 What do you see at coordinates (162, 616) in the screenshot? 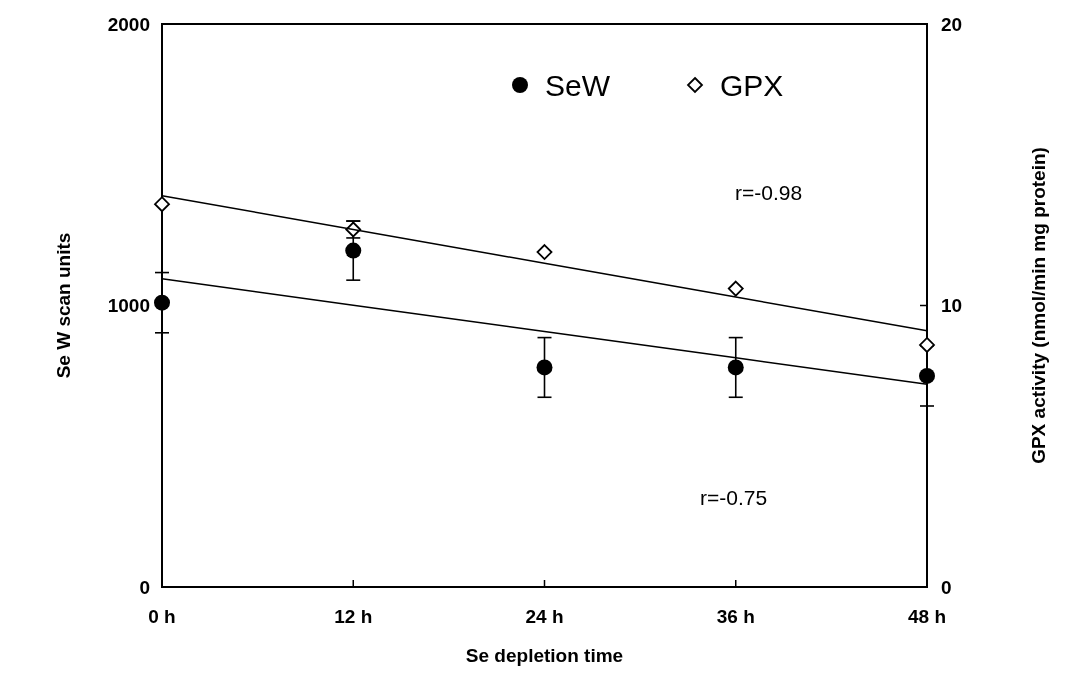
I see `x-tick-label: 0 h` at bounding box center [162, 616].